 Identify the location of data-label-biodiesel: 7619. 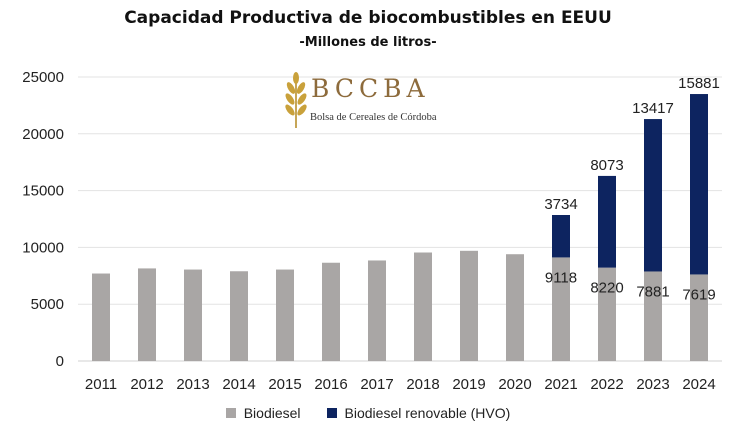
(698, 294).